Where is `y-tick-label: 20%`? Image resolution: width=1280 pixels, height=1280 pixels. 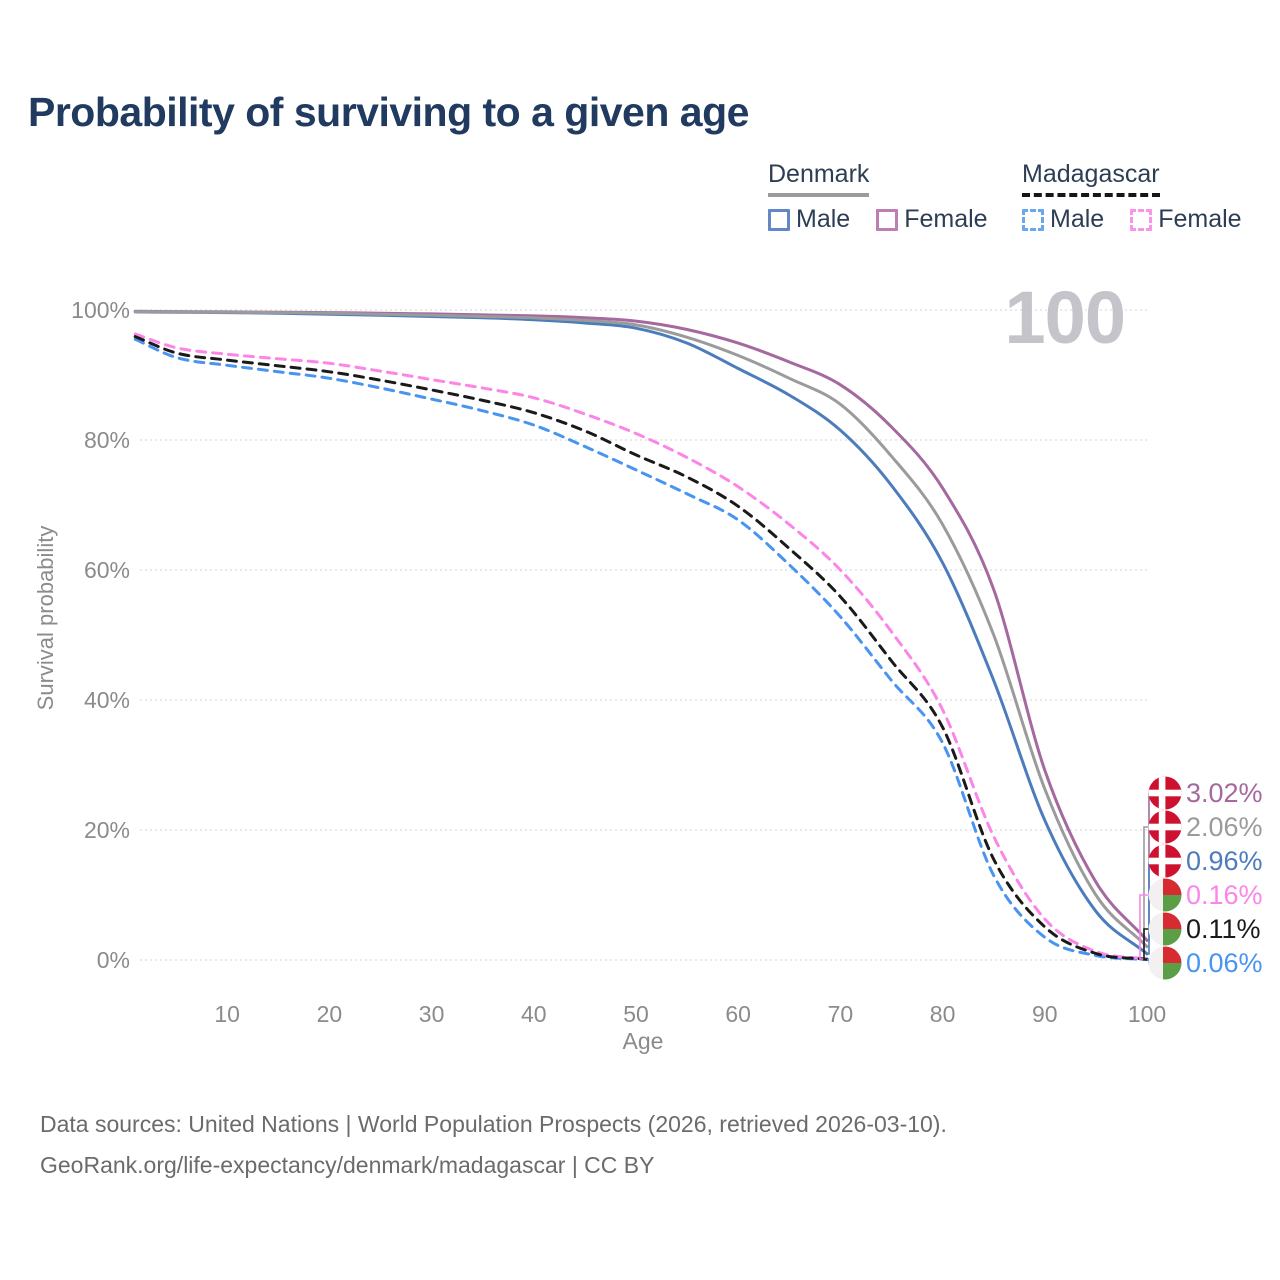 y-tick-label: 20% is located at coordinates (107, 830).